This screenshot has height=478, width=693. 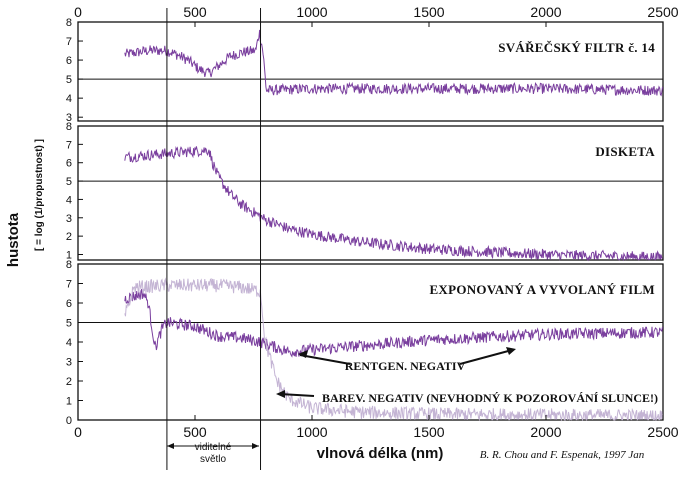 I want to click on annotation-xray-arrowhead-left, so click(x=303, y=354).